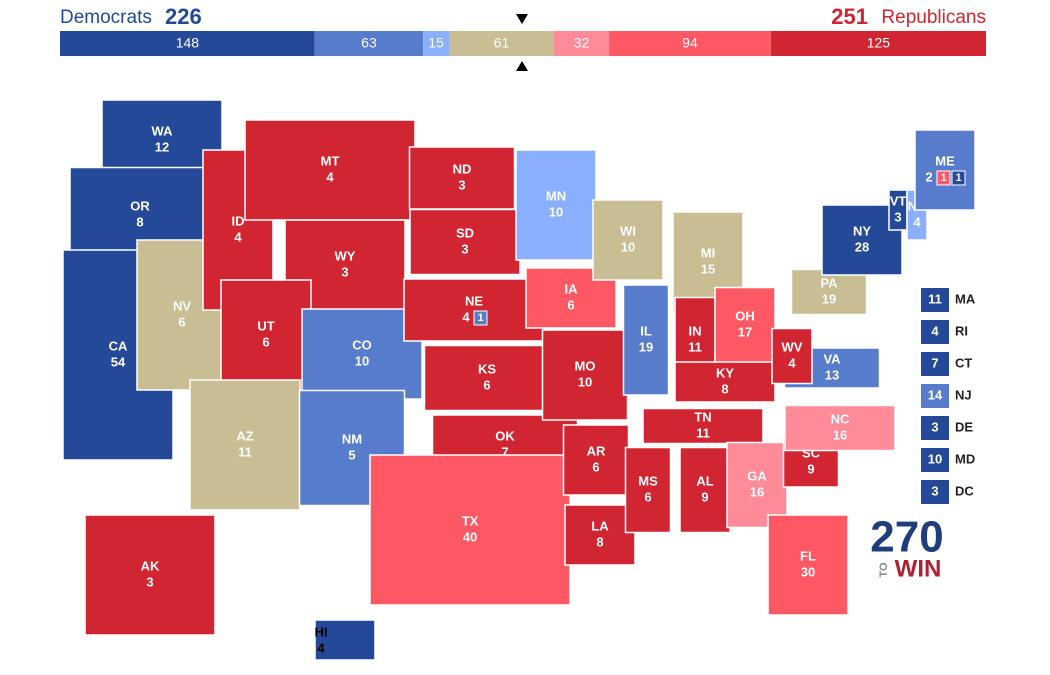 The image size is (1050, 675). I want to click on logo: 270 TO WIN, so click(906, 548).